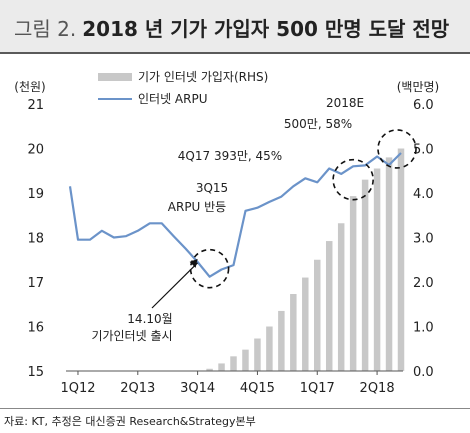 The image size is (470, 433). I want to click on left-axis-ticks: 15 16 17 18 19 20 21, so click(35, 239).